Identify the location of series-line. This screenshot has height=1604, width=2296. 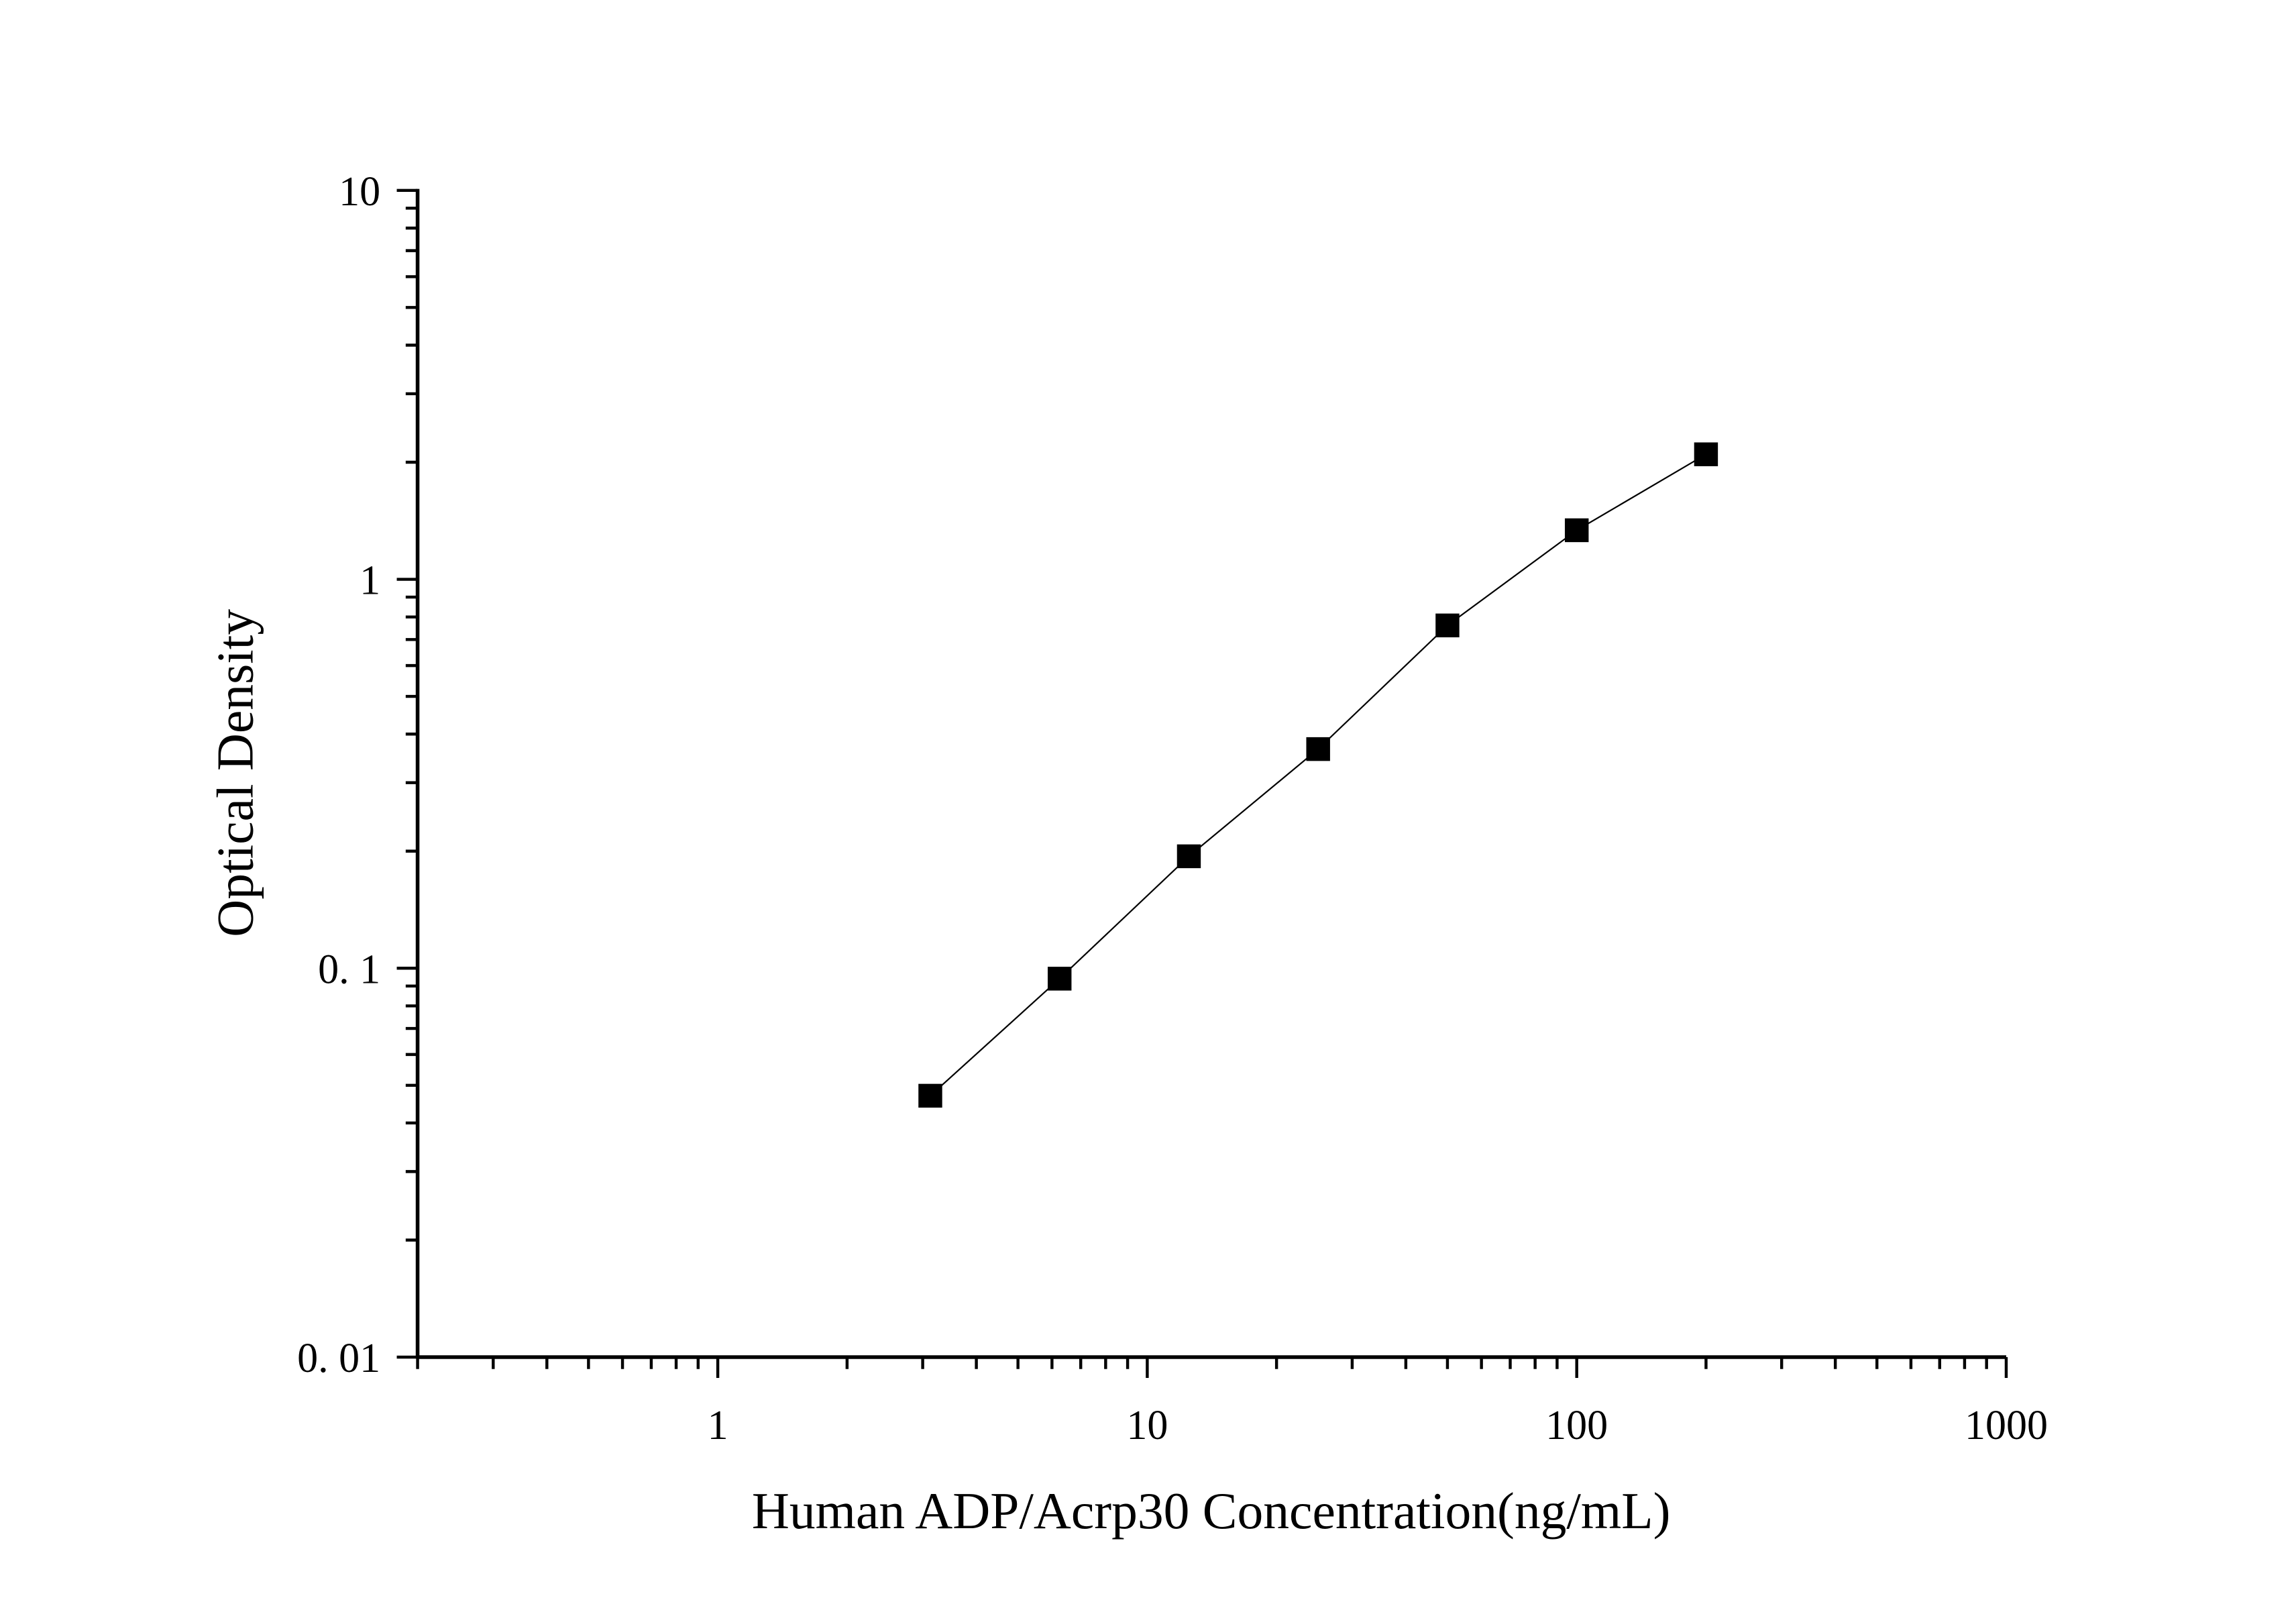
(1318, 775).